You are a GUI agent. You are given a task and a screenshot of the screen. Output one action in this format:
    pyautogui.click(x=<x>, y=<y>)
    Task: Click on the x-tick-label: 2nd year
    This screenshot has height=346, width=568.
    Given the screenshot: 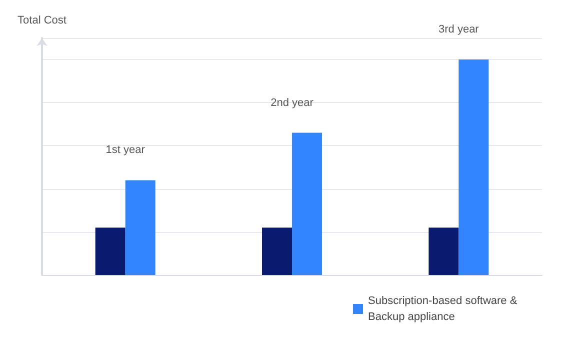 What is the action you would take?
    pyautogui.click(x=292, y=102)
    